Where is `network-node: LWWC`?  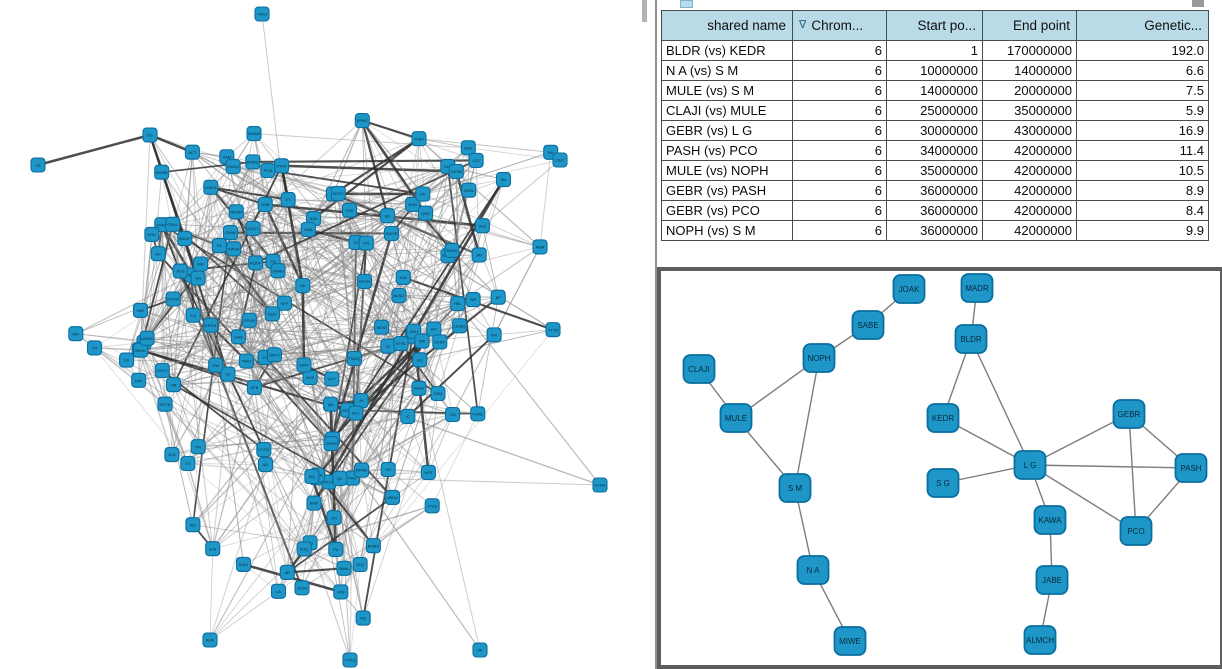
network-node: LWWC is located at coordinates (147, 338).